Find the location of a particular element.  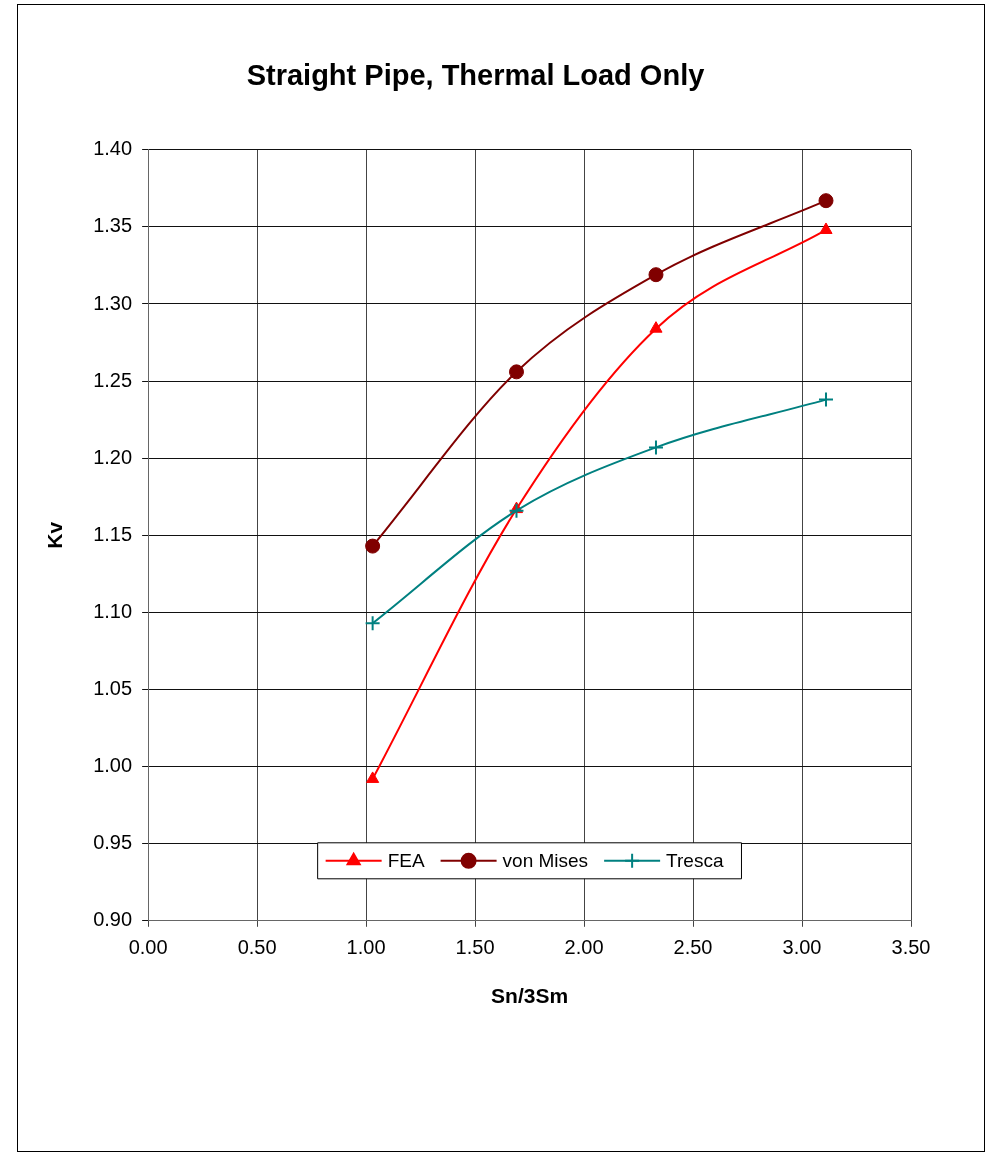

x-tick-label: 3.50 is located at coordinates (911, 947).